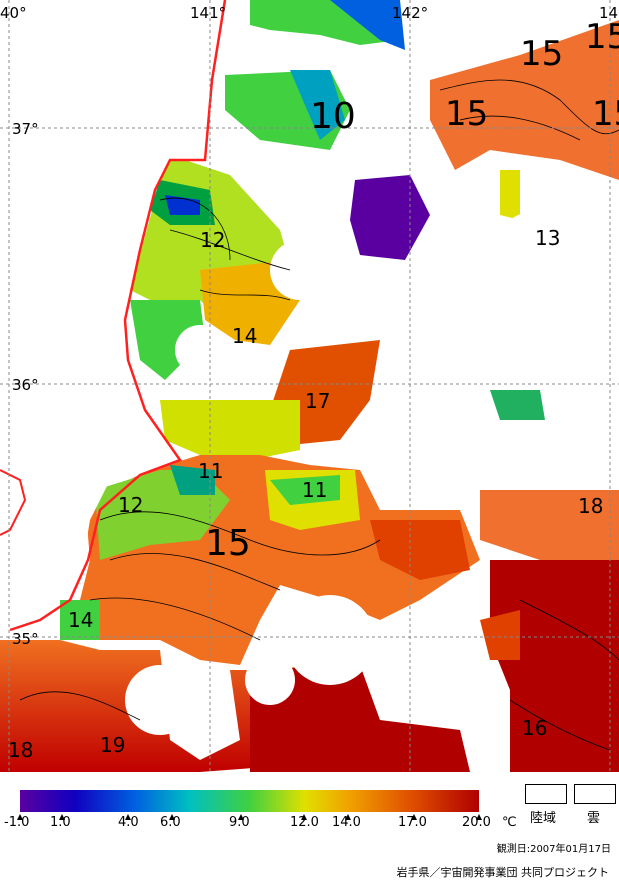 Image resolution: width=619 pixels, height=881 pixels. What do you see at coordinates (239, 822) in the screenshot?
I see `tick-label: 9.0` at bounding box center [239, 822].